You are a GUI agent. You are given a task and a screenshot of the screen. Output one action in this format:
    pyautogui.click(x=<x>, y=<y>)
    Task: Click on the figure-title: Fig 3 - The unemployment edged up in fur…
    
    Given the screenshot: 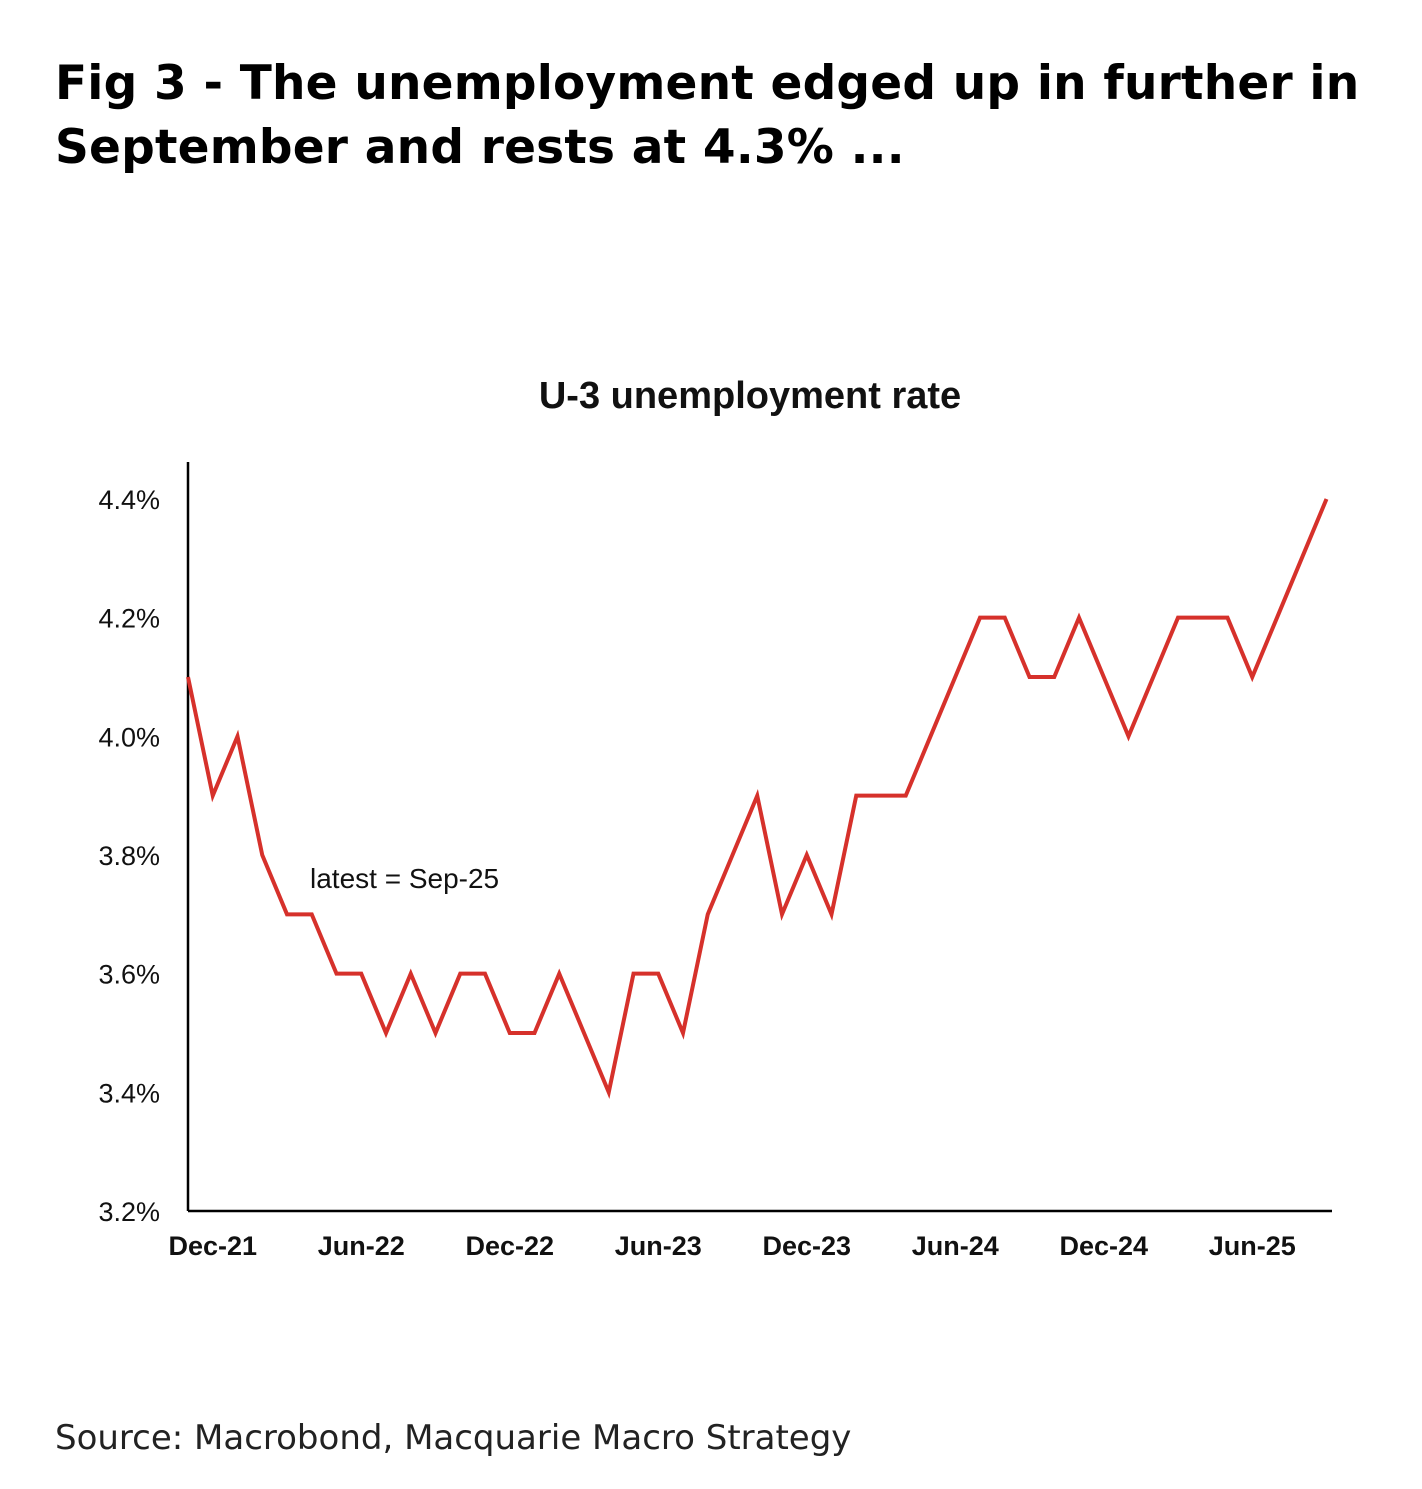 What is the action you would take?
    pyautogui.click(x=707, y=115)
    